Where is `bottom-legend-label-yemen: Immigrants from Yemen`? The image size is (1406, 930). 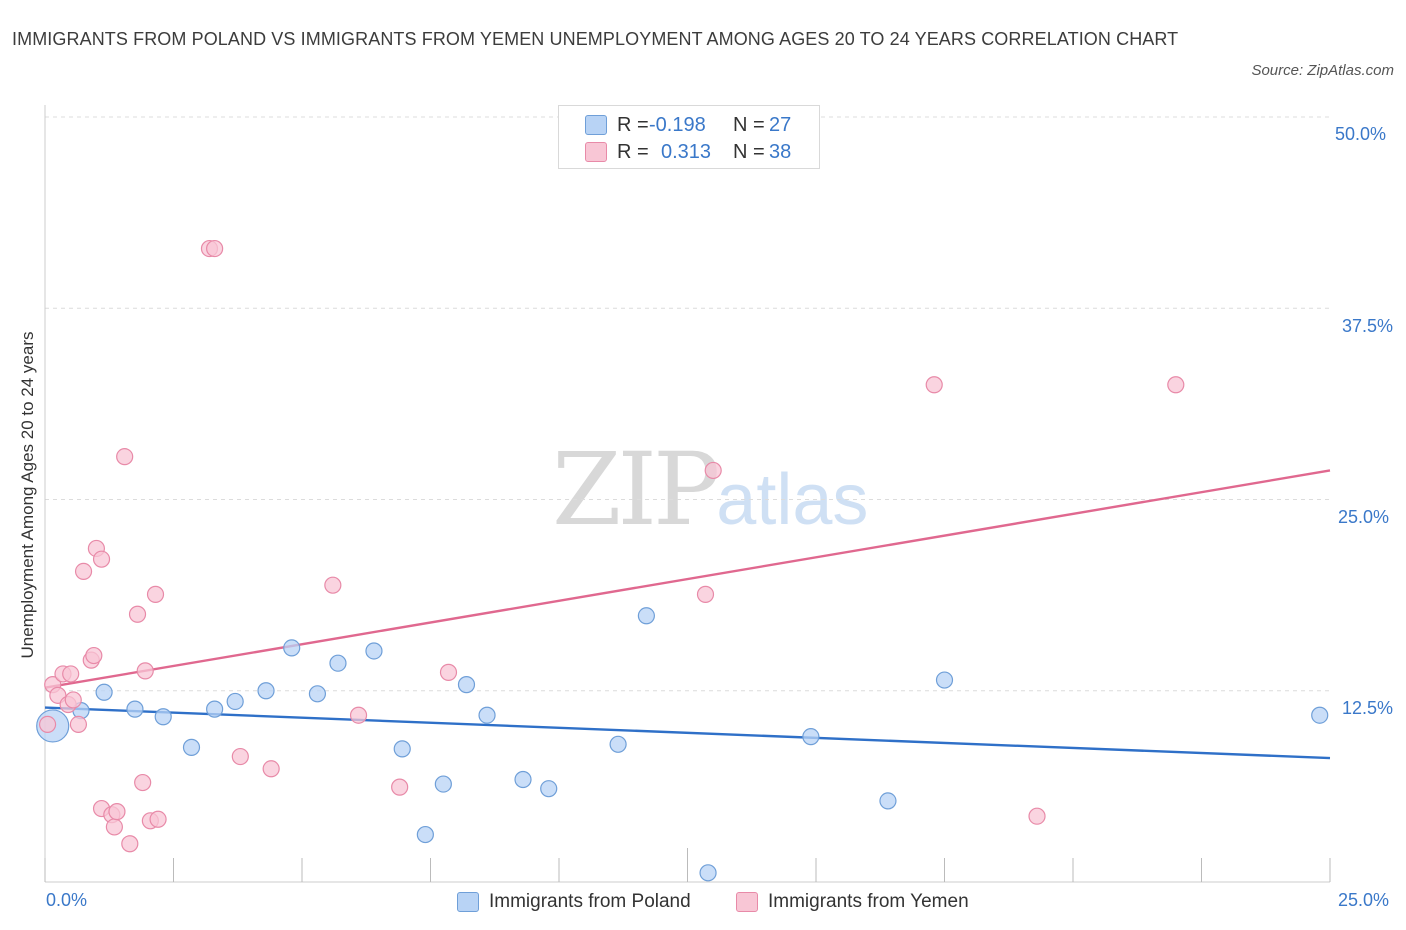
bottom-legend-label-yemen: Immigrants from Yemen is located at coordinates (868, 901).